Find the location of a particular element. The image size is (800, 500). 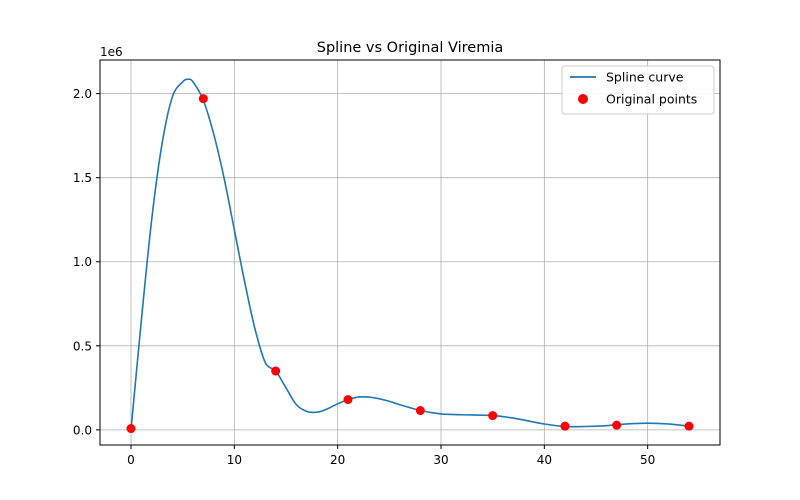

legend: Spline curve Original points is located at coordinates (638, 90).